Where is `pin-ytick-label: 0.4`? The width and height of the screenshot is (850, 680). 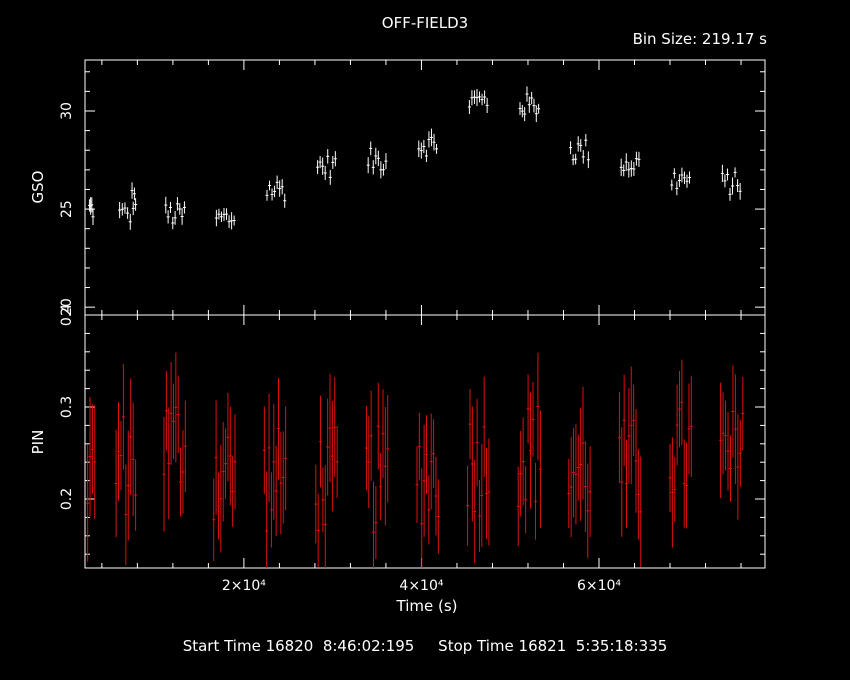
pin-ytick-label: 0.4 is located at coordinates (67, 315).